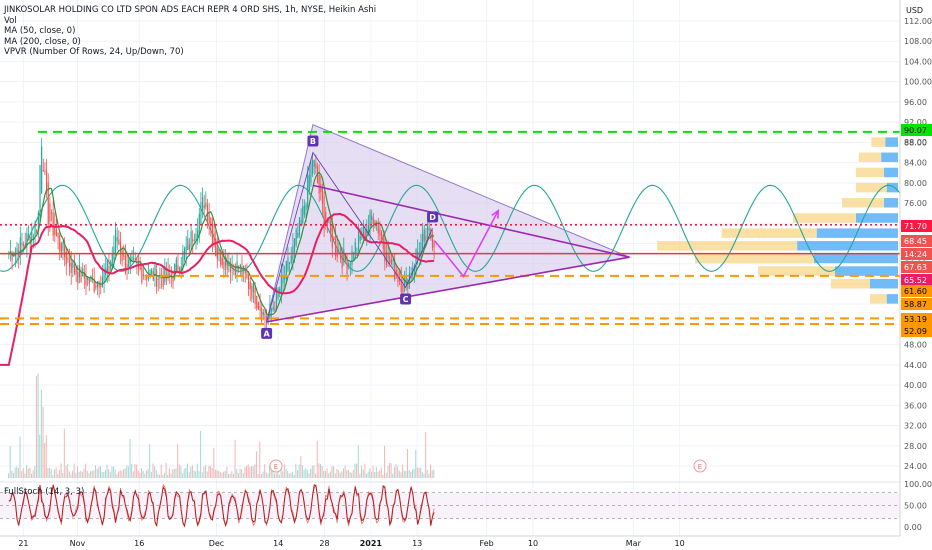  Describe the element at coordinates (915, 291) in the screenshot. I see `price-label-text: 61.60` at that location.